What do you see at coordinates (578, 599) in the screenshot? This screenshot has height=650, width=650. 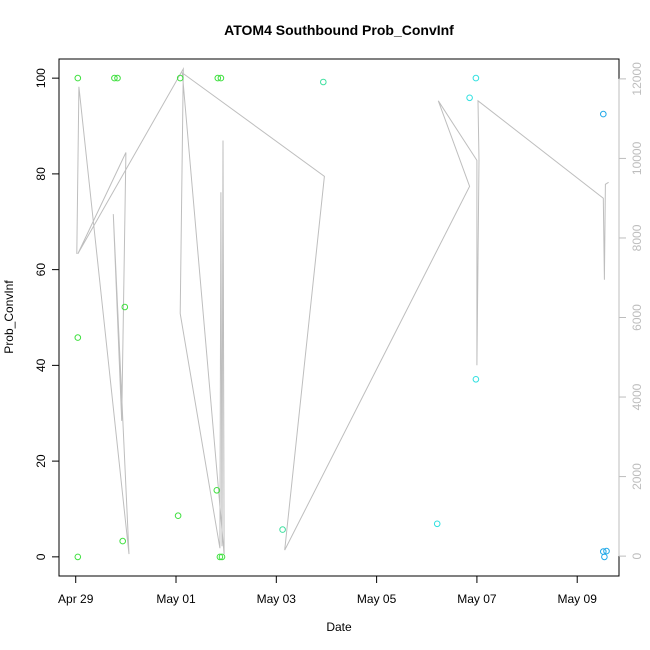 I see `x-tick-label: May 09` at bounding box center [578, 599].